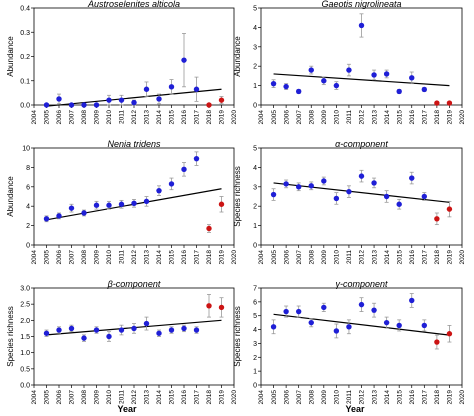 The image size is (474, 416). What do you see at coordinates (324, 117) in the screenshot?
I see `x-tick-label: 2009` at bounding box center [324, 117].